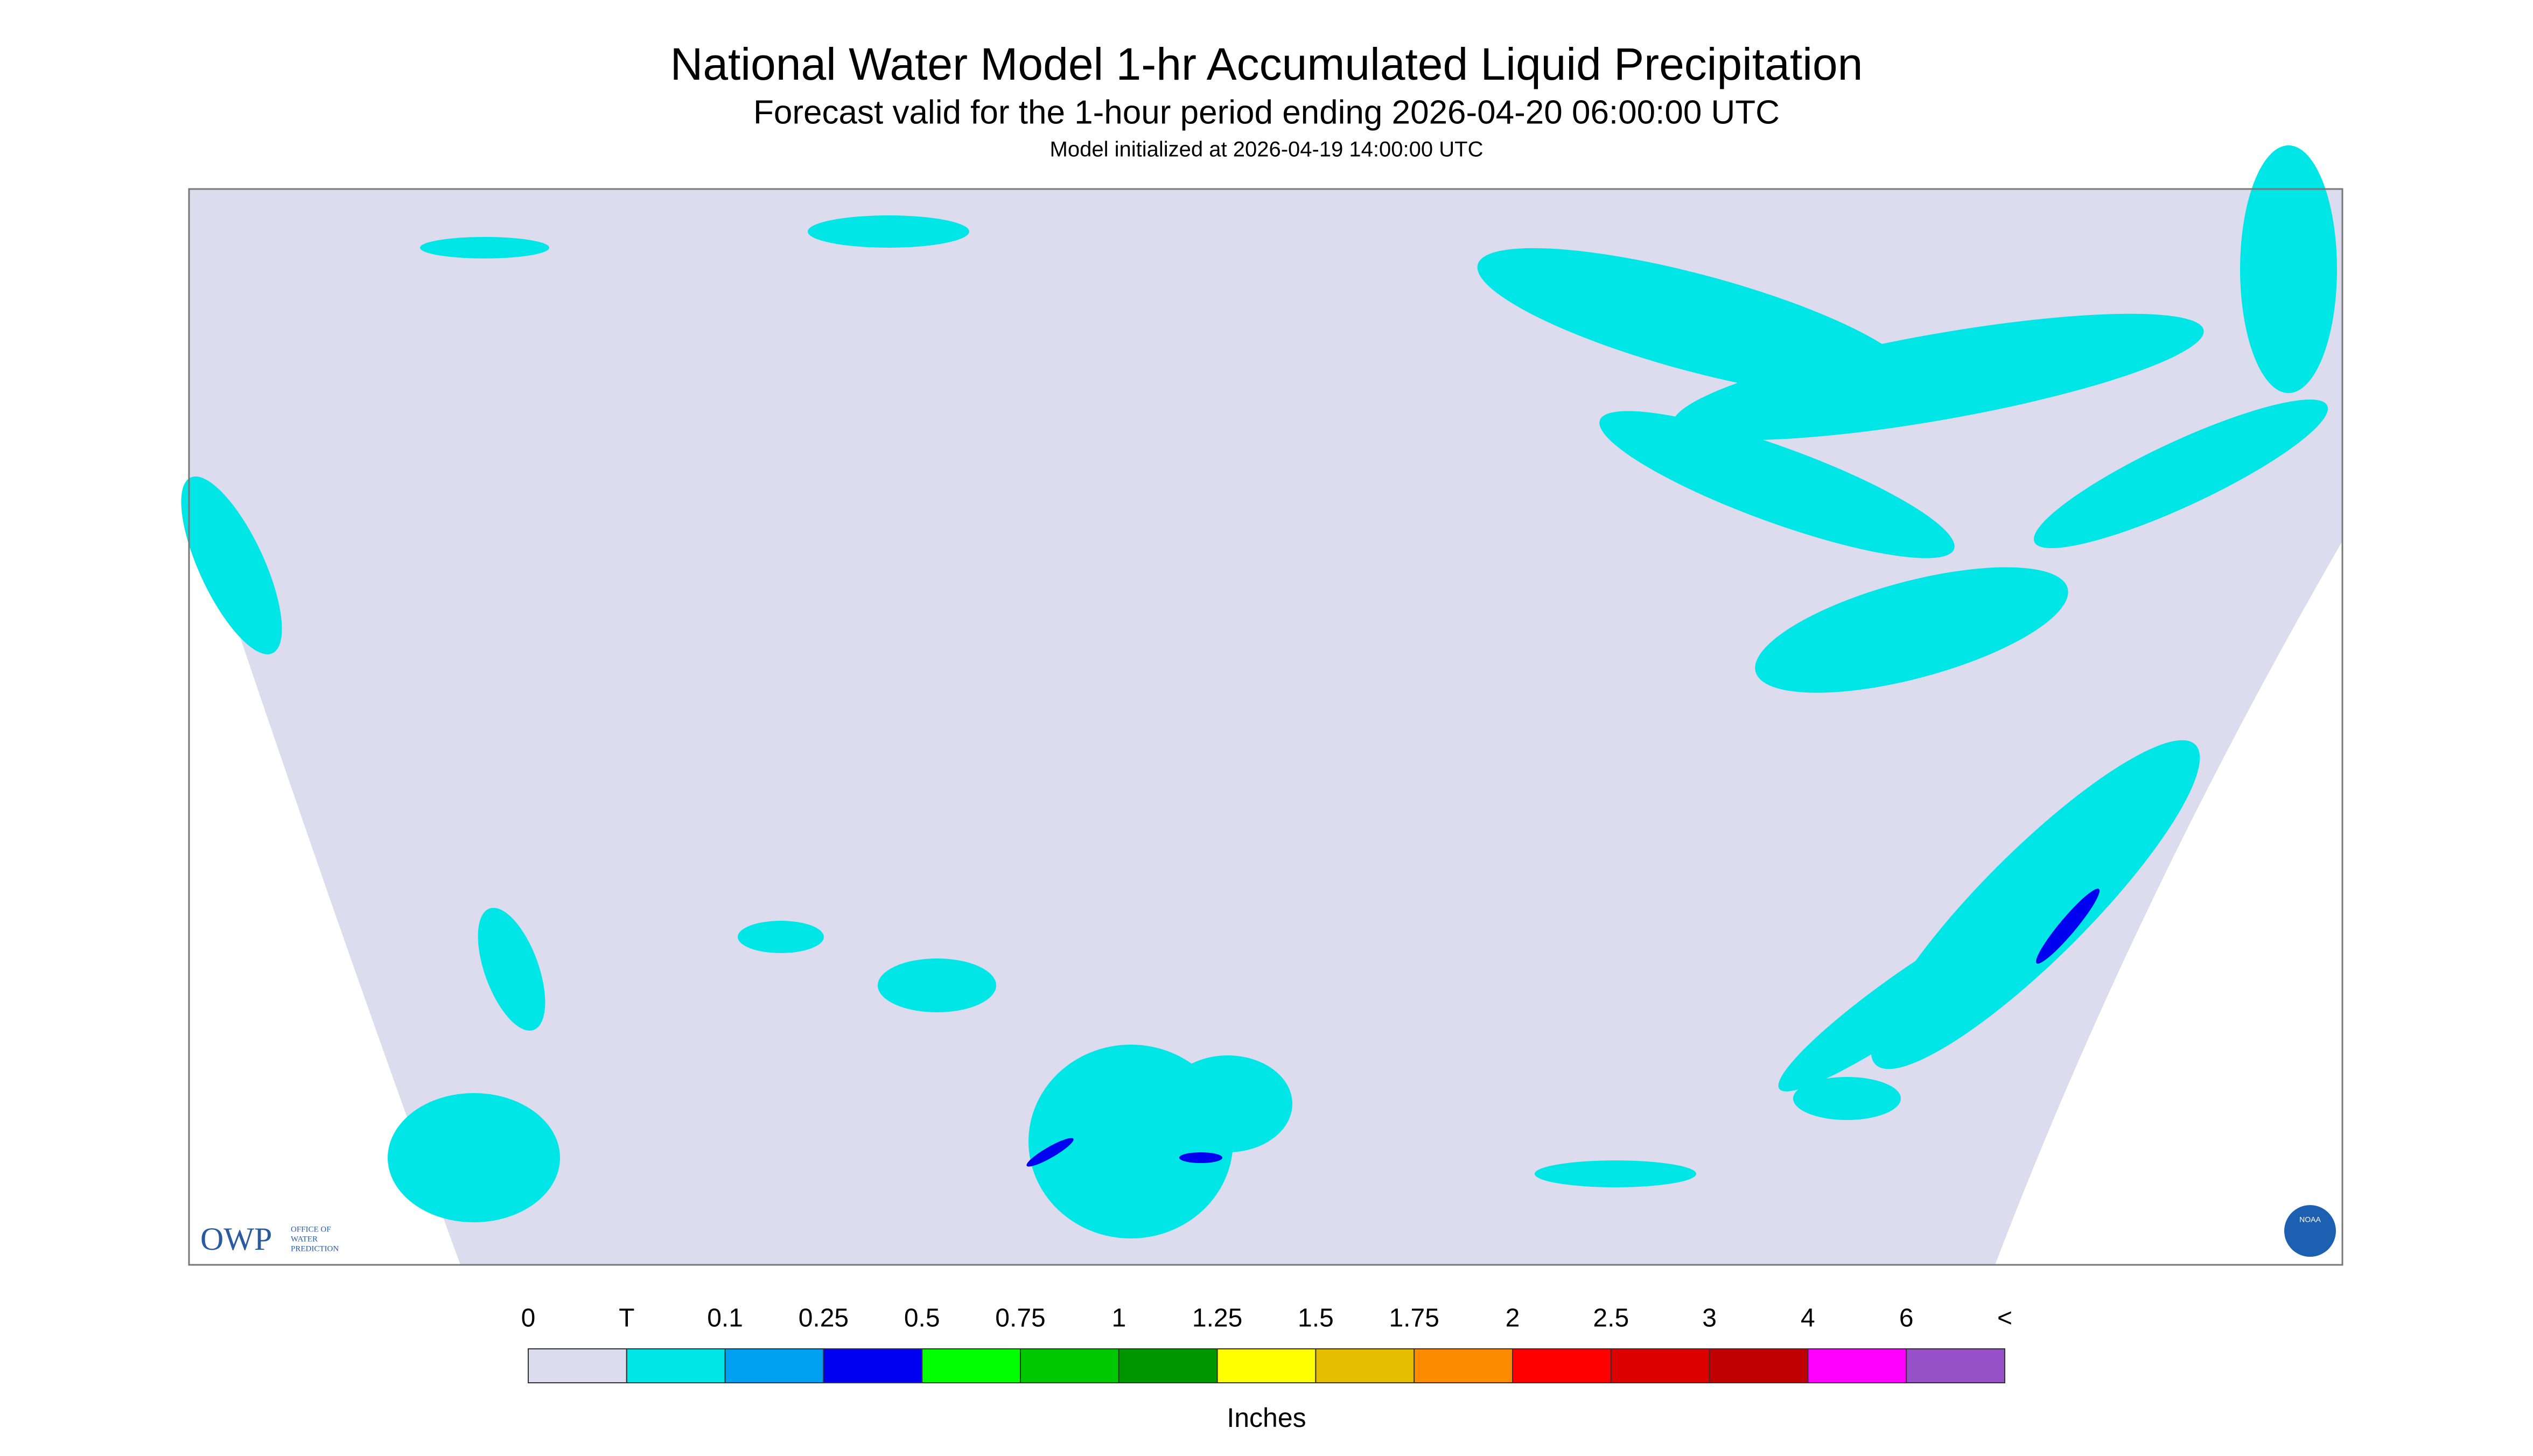 This screenshot has height=1456, width=2533. I want to click on legend-label: 0.75, so click(1020, 1318).